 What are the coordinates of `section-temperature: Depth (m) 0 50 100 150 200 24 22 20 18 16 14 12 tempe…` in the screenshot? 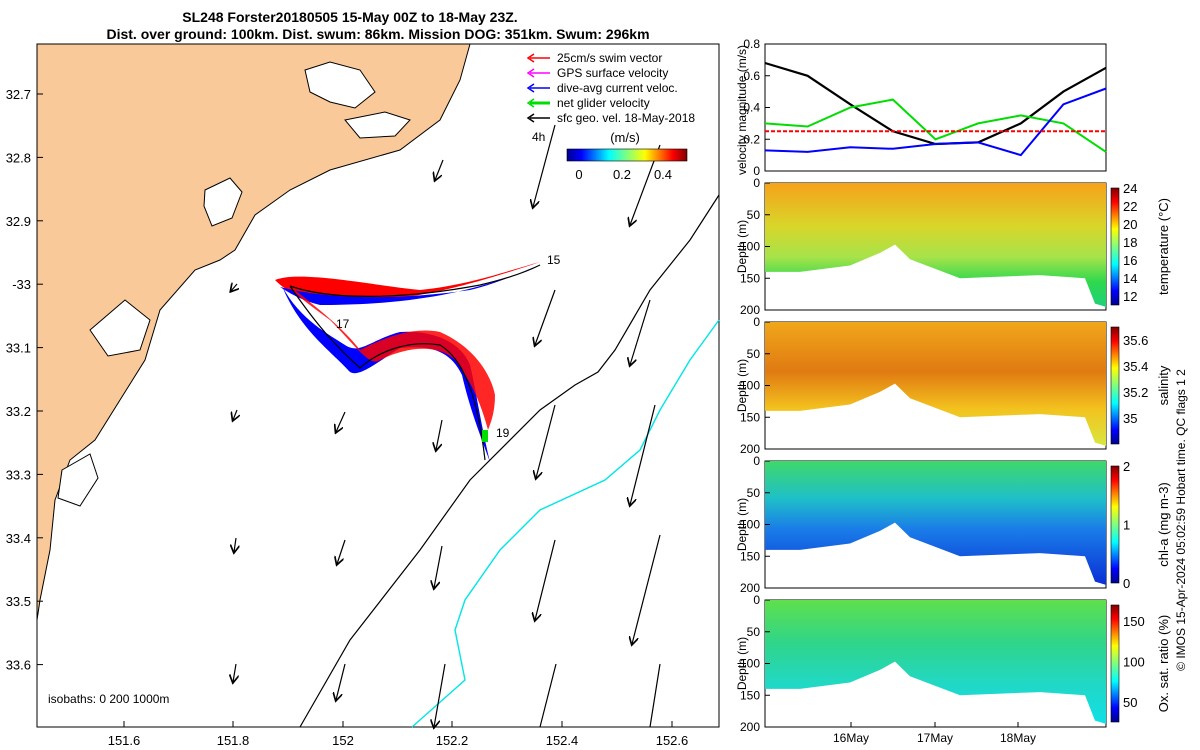 It's located at (953, 246).